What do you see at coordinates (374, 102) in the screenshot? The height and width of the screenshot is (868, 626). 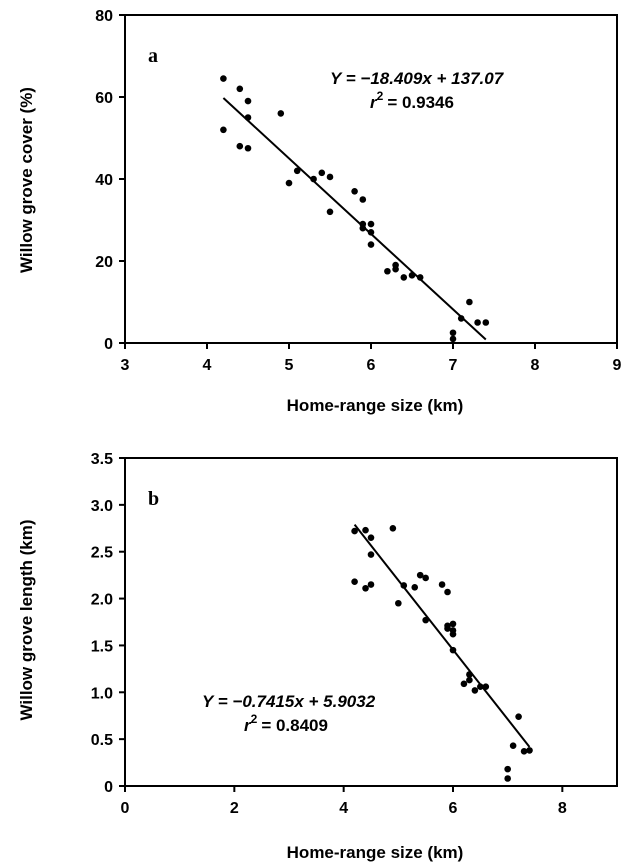 I see `panel-a-r2-symbol: r` at bounding box center [374, 102].